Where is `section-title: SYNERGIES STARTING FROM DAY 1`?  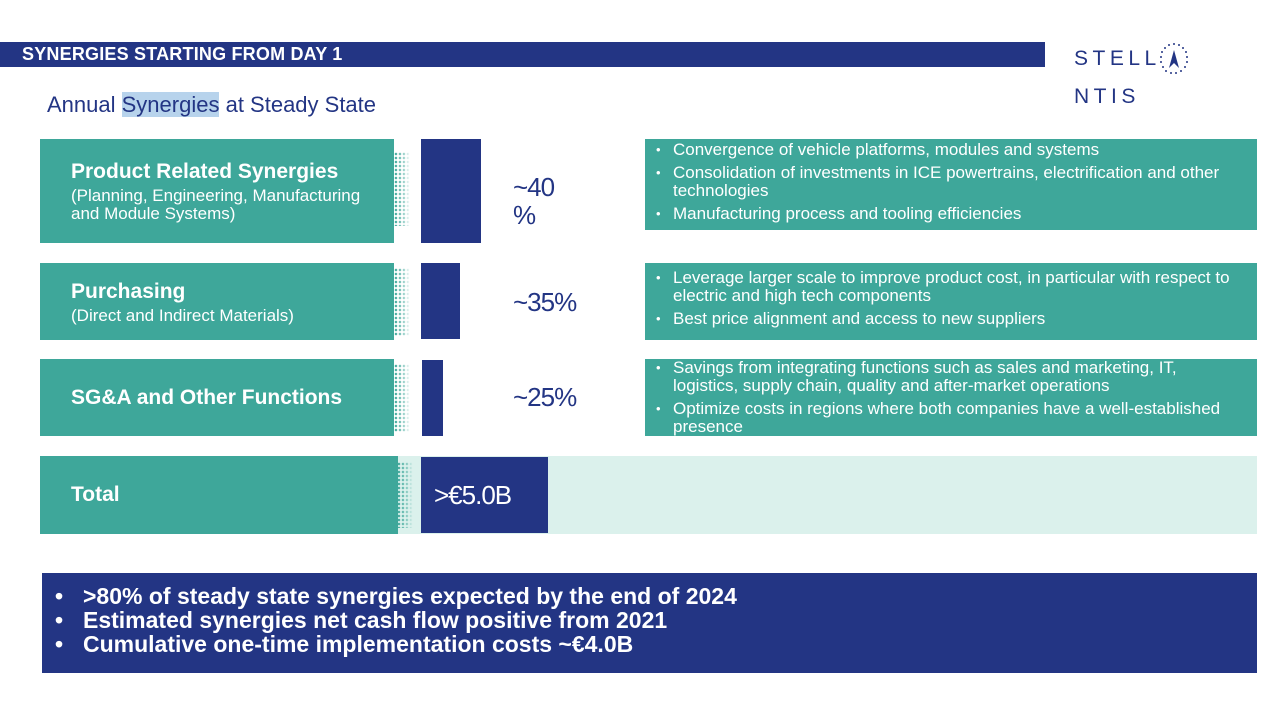
section-title: SYNERGIES STARTING FROM DAY 1 is located at coordinates (182, 54).